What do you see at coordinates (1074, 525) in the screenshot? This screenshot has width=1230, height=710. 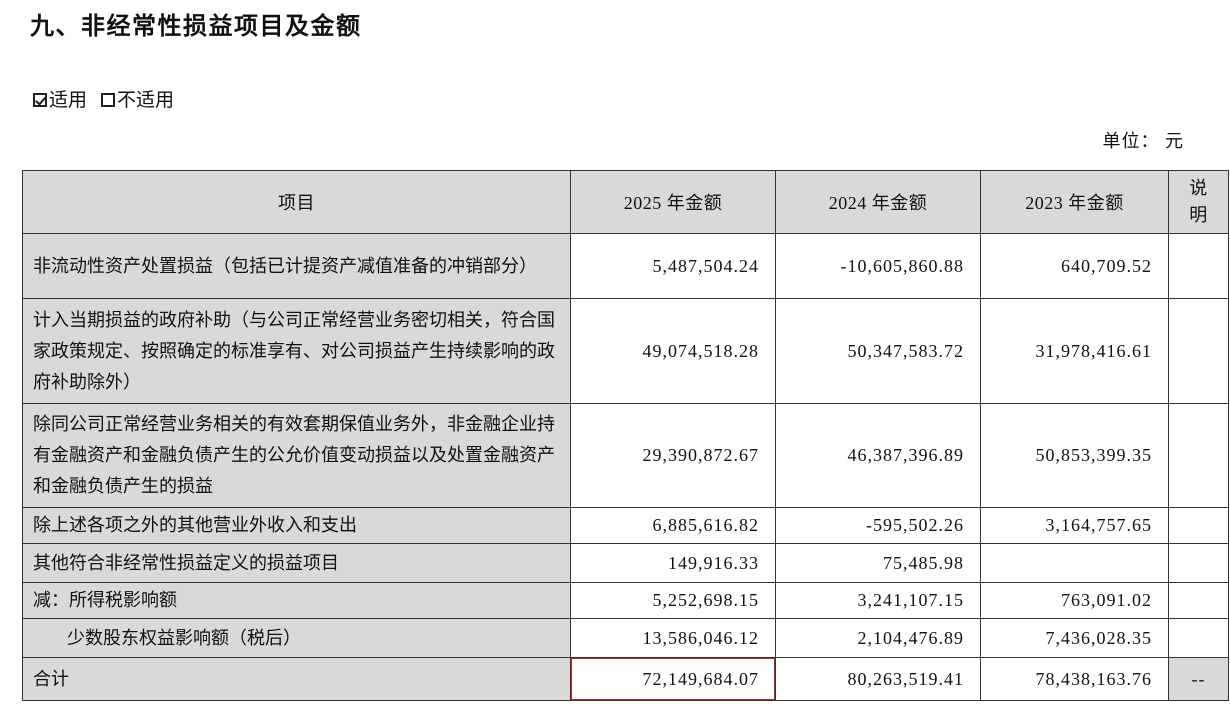 I see `amount-2023-cell: 3,164,757.65` at bounding box center [1074, 525].